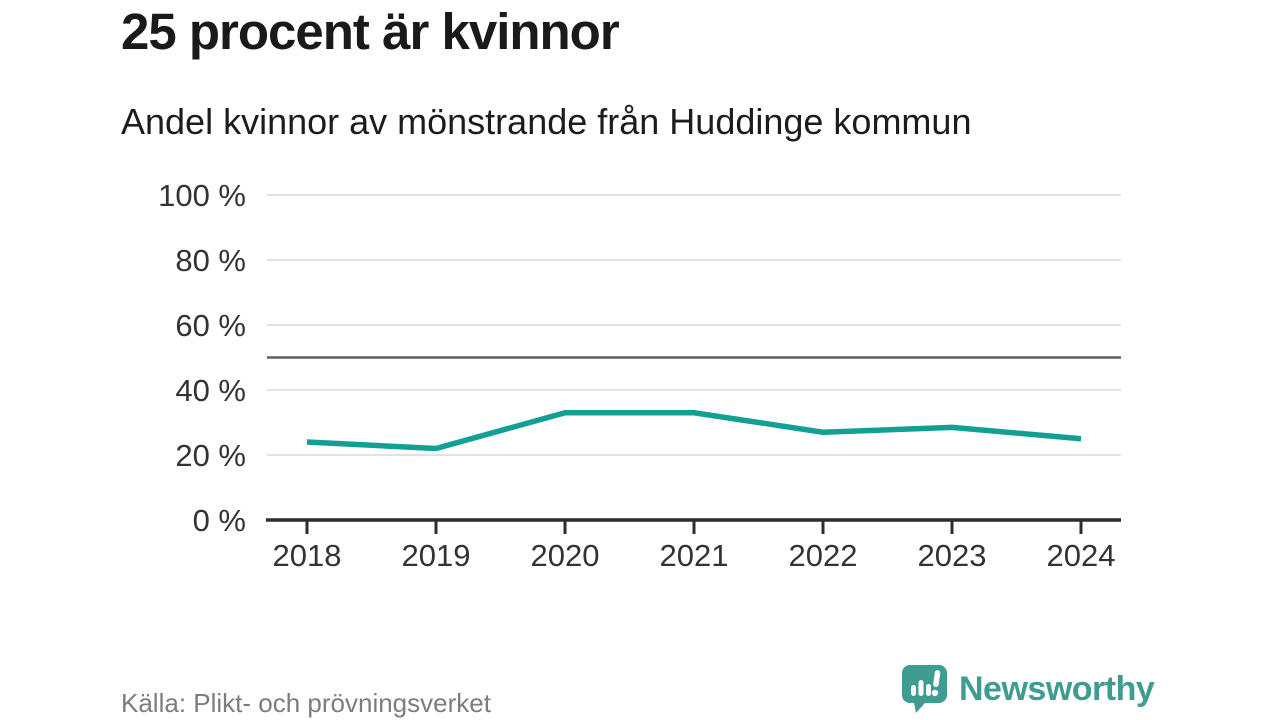 The height and width of the screenshot is (720, 1280). I want to click on newsworthy-logo-text: Newsworthy, so click(1057, 688).